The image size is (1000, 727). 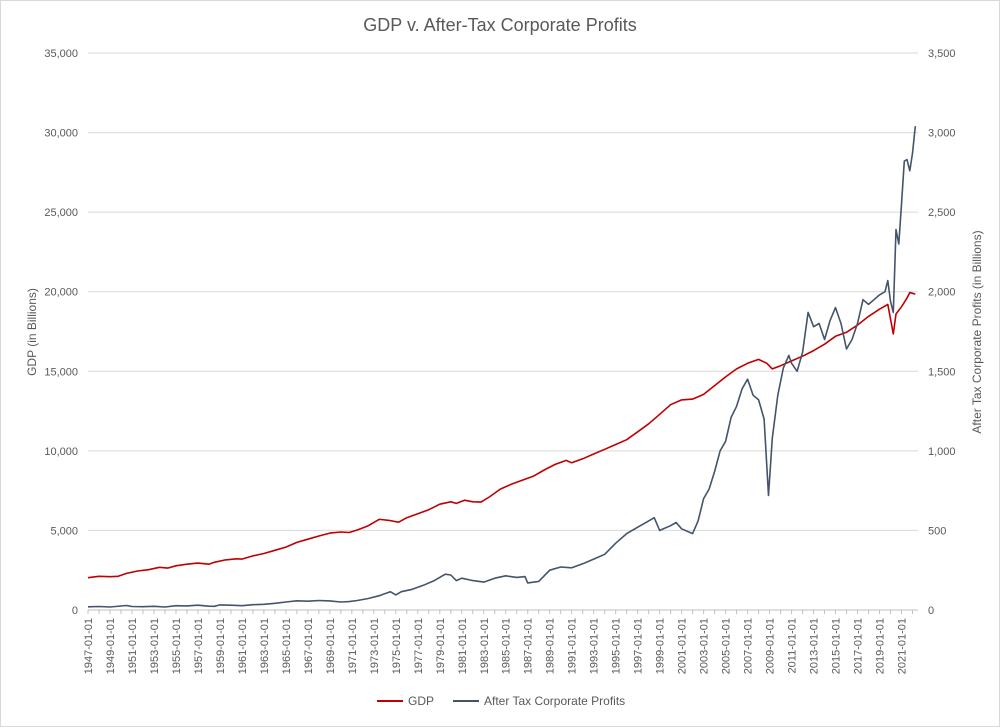 What do you see at coordinates (221, 646) in the screenshot?
I see `x-tick-label: 1959-01-01` at bounding box center [221, 646].